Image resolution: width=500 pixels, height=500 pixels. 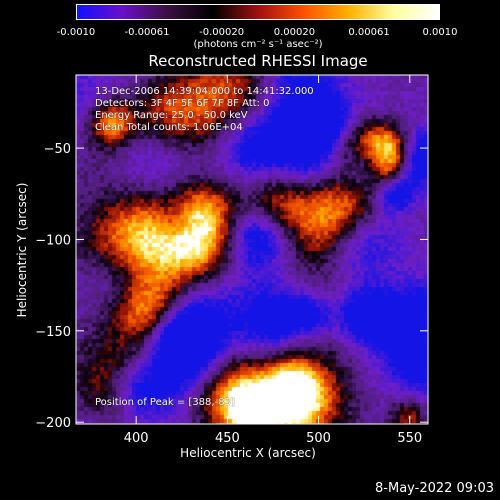 I want to click on y-tick-label: −150, so click(x=53, y=332).